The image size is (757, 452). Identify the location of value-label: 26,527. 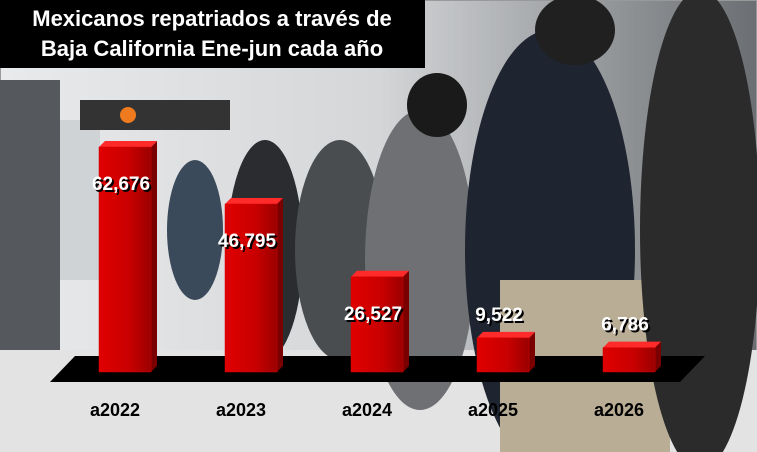
(373, 314).